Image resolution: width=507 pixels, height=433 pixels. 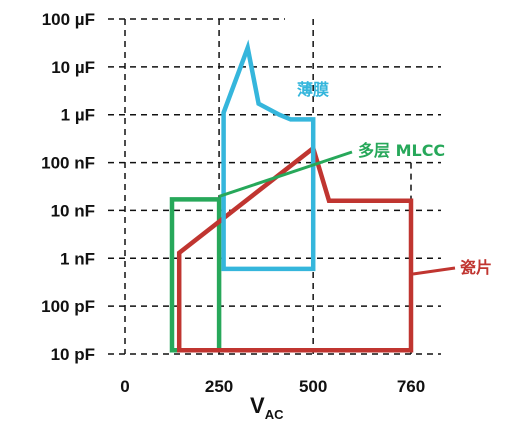 What do you see at coordinates (73, 354) in the screenshot?
I see `y-tick-label: 10 pF` at bounding box center [73, 354].